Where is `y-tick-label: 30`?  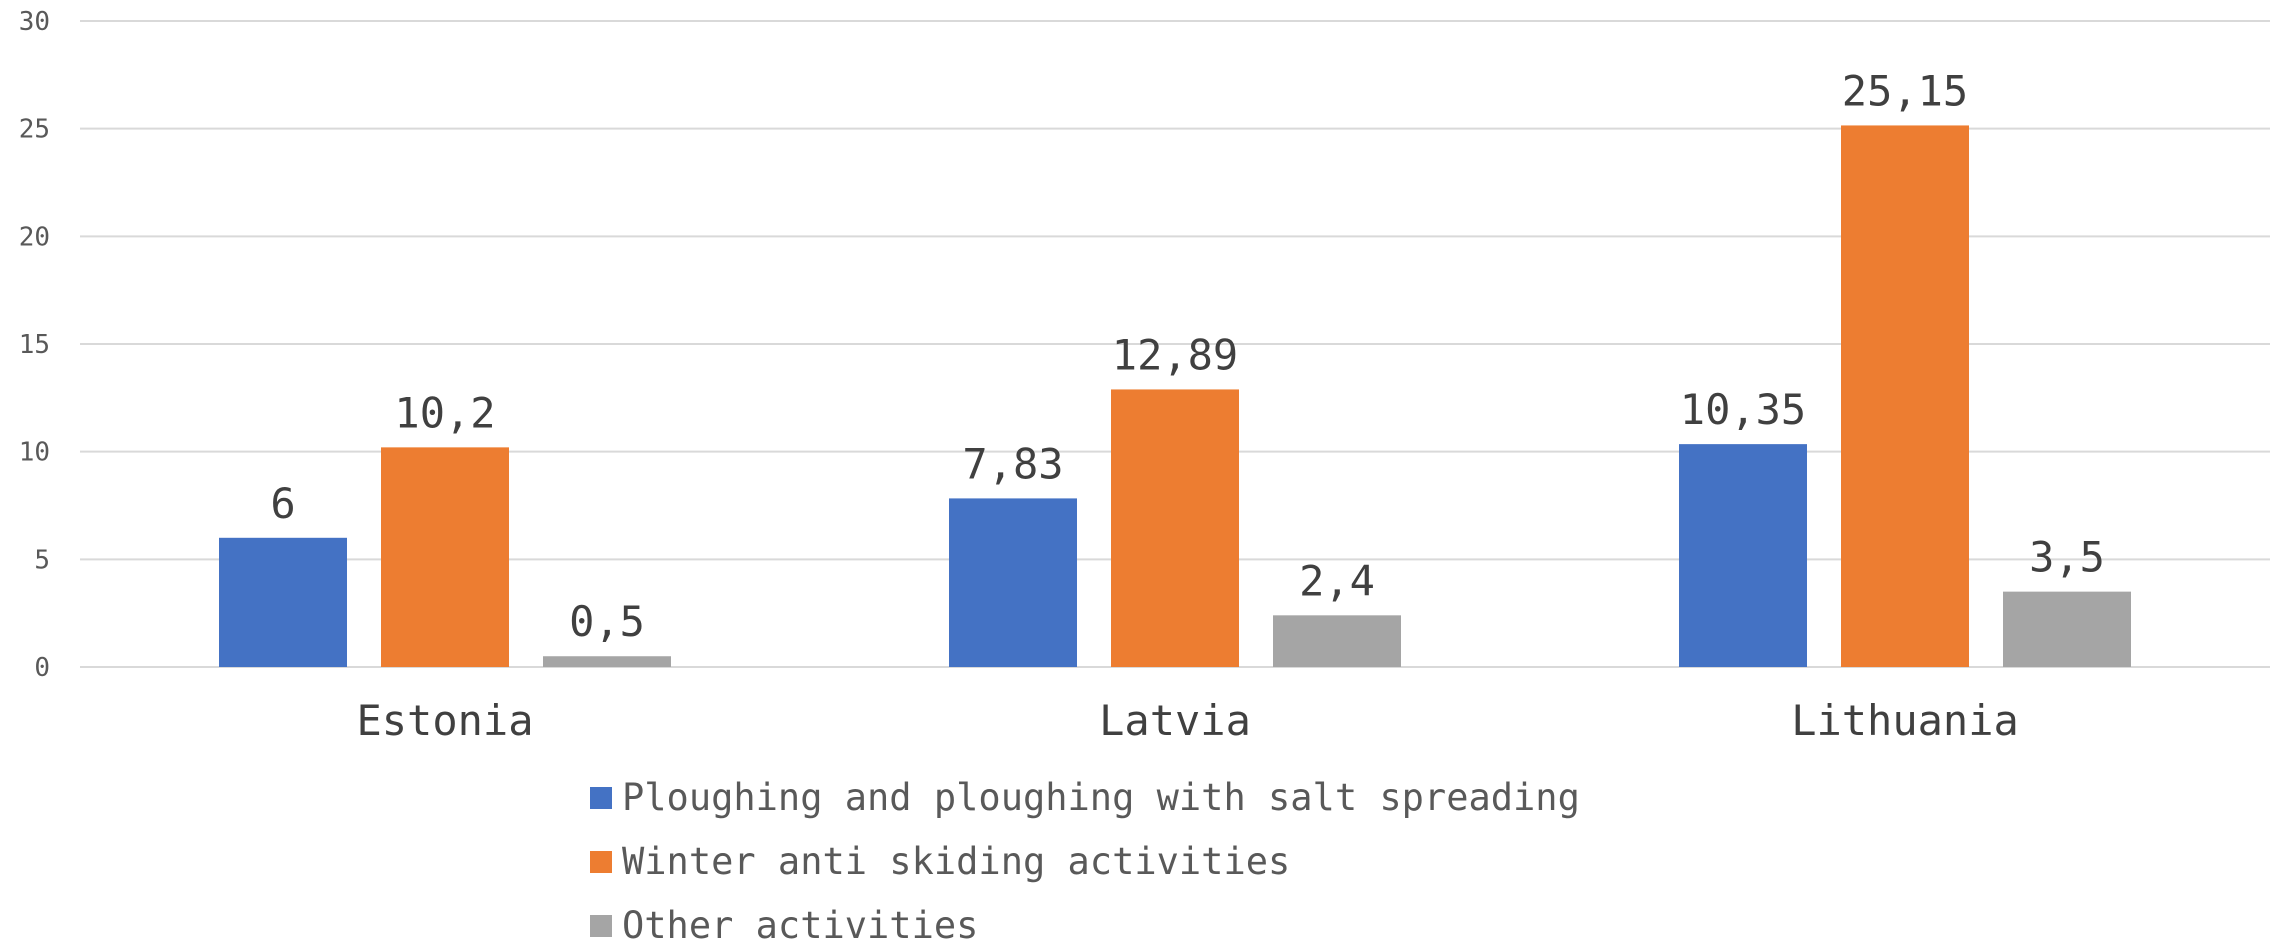 y-tick-label: 30 is located at coordinates (34, 22).